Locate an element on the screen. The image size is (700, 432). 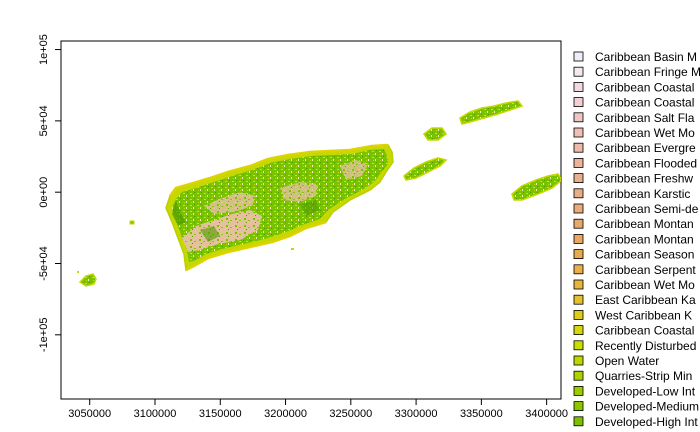
x-tick-label: 3350000 is located at coordinates (481, 414).